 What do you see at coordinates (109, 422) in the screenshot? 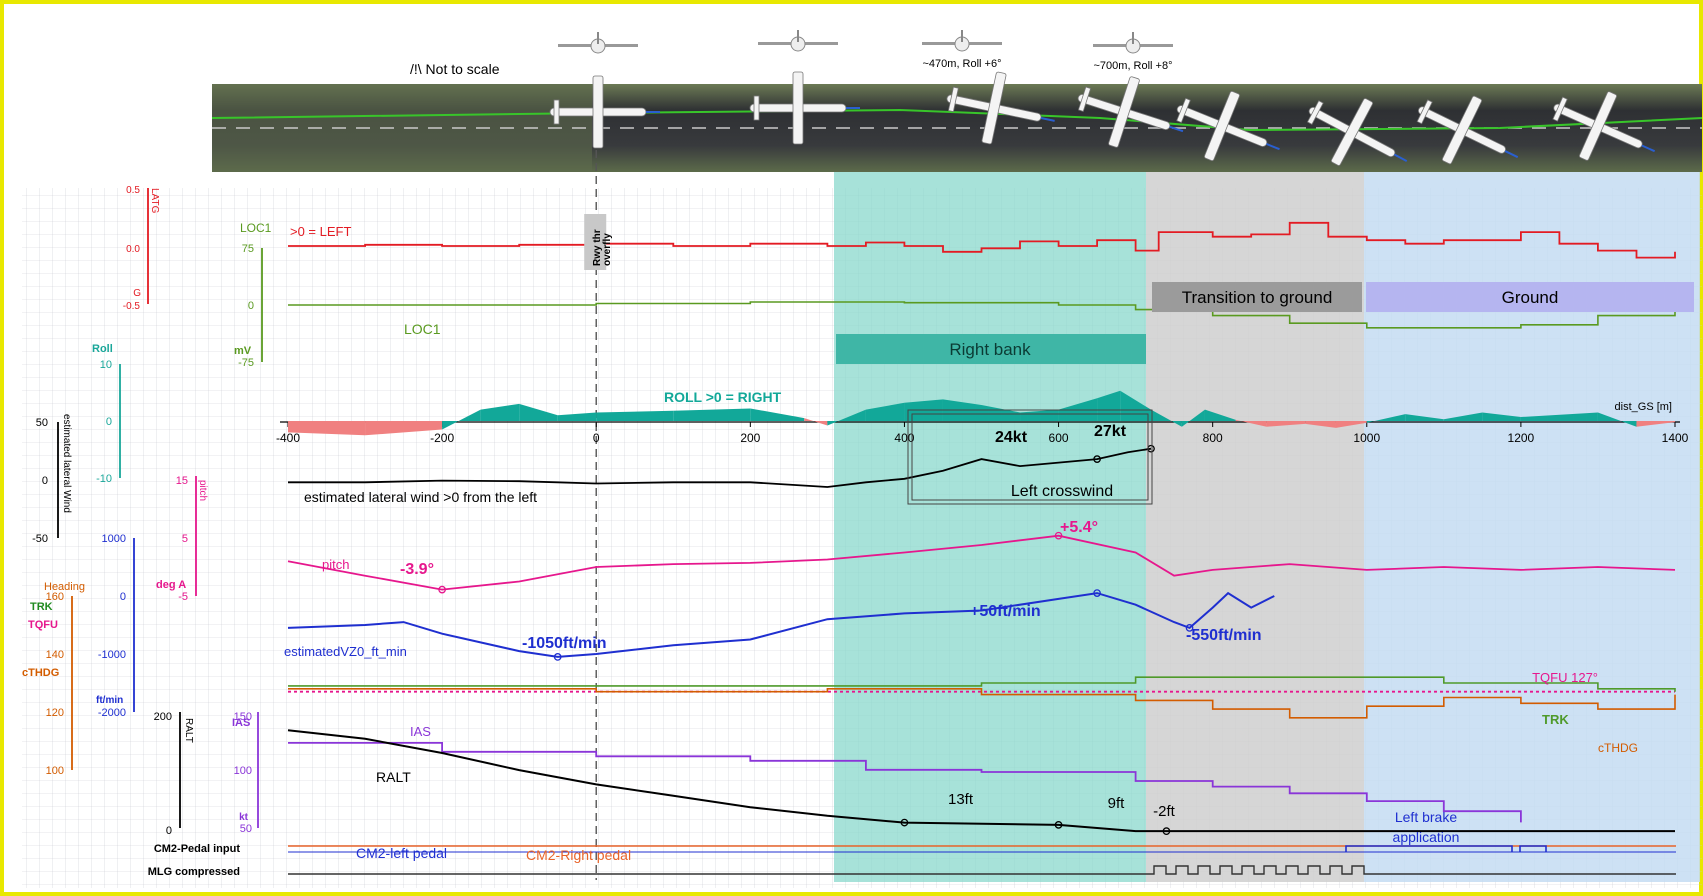
I see `roll-tick: 0` at bounding box center [109, 422].